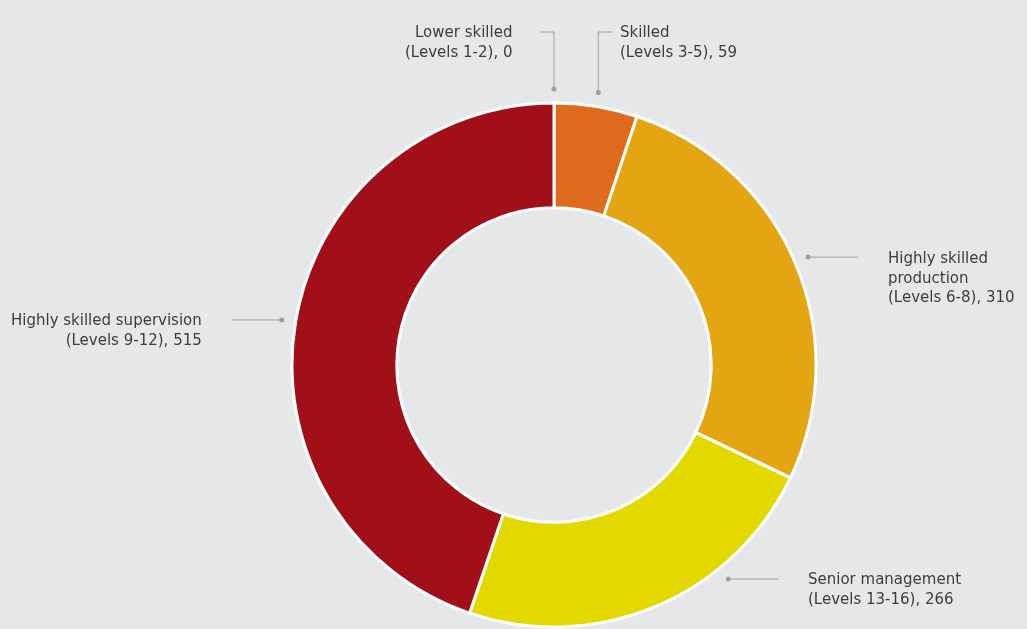 The width and height of the screenshot is (1027, 629). Describe the element at coordinates (106, 330) in the screenshot. I see `slice-label: Highly skilled supervision (Levels 9-12), 515` at that location.